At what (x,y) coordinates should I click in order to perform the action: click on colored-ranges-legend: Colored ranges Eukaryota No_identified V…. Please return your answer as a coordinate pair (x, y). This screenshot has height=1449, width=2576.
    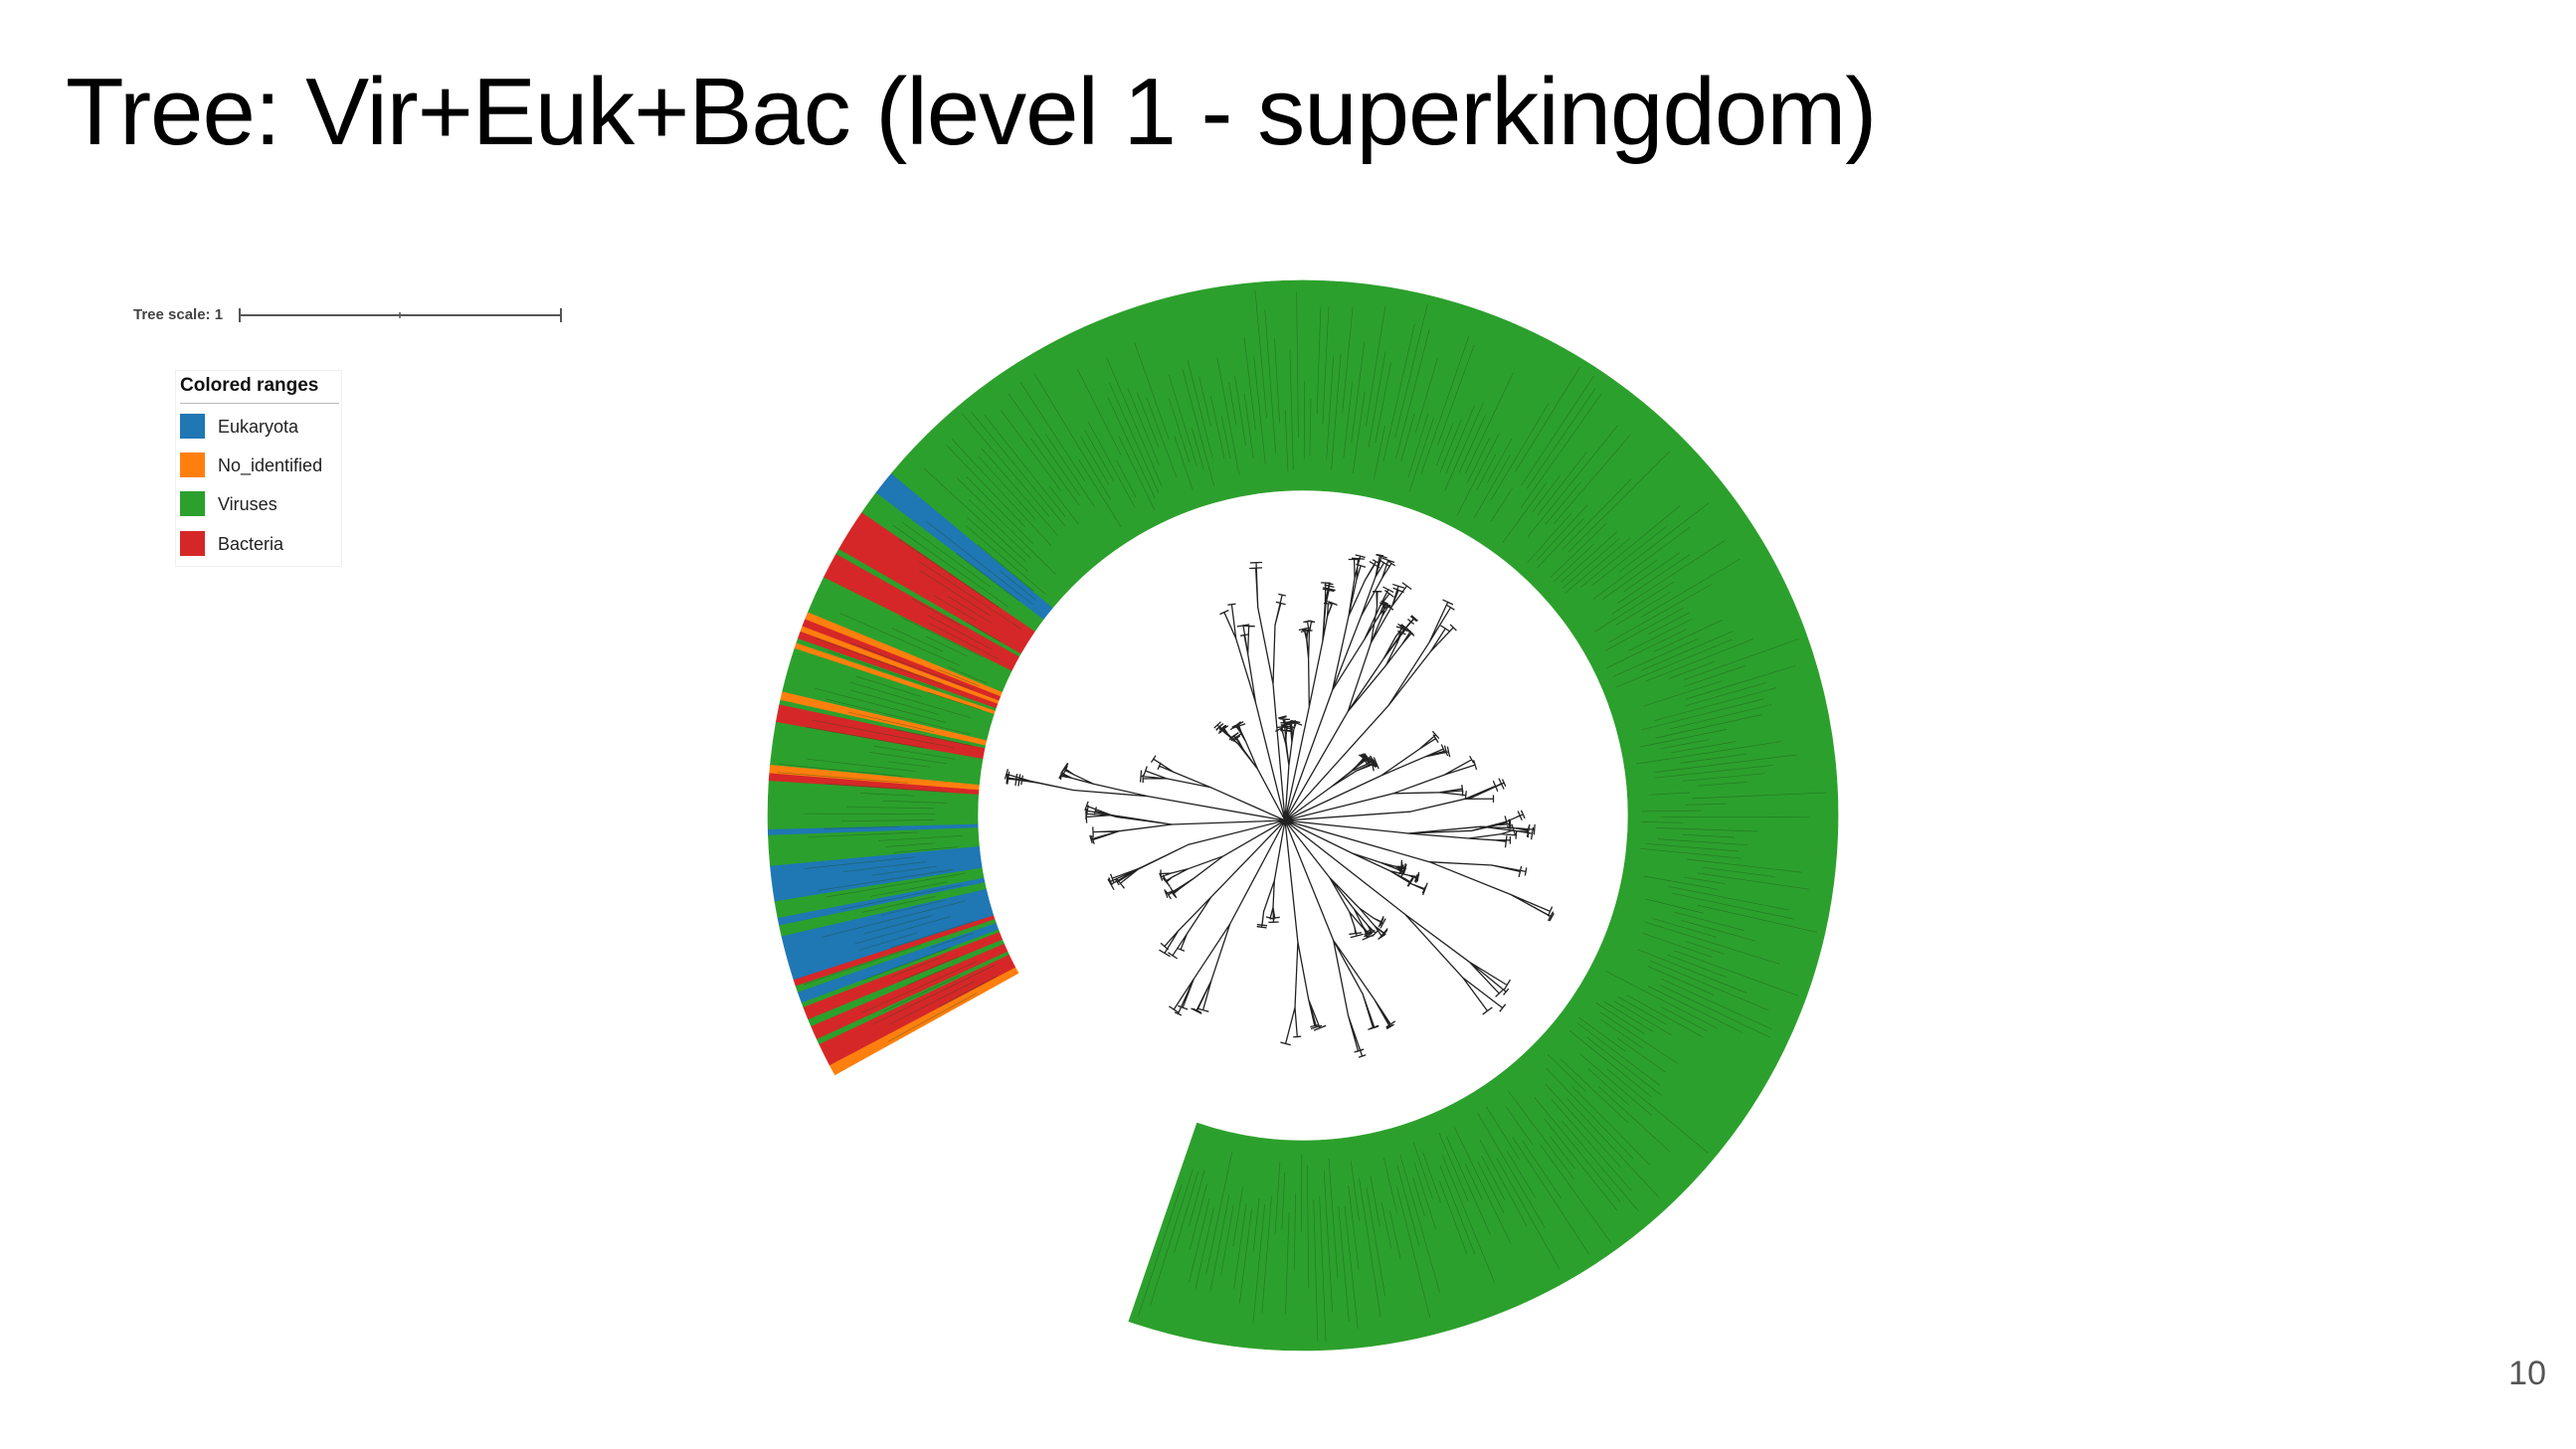
    Looking at the image, I should click on (258, 468).